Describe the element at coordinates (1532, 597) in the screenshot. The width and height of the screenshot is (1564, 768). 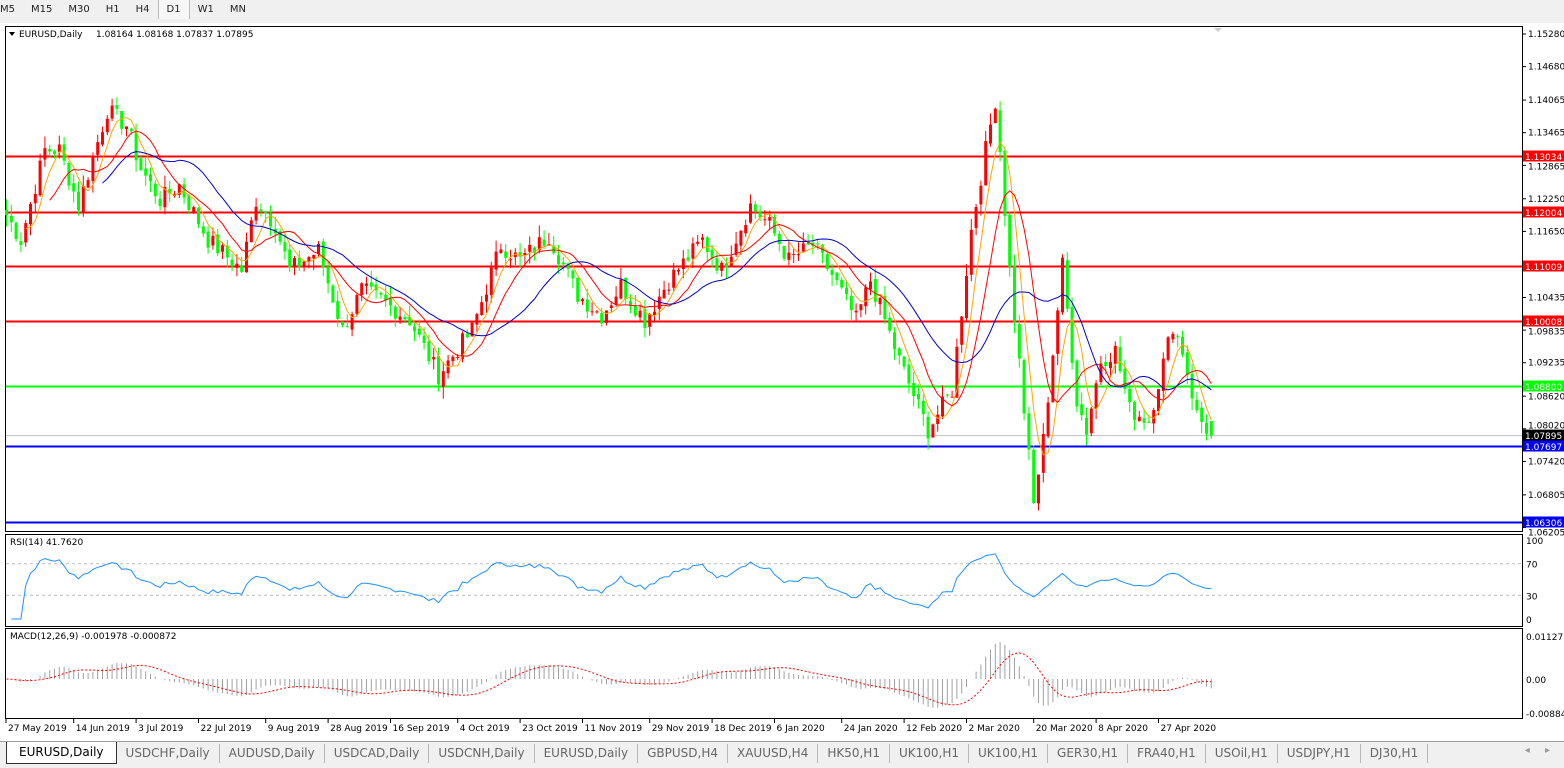
I see `rsi-tick-label: 30` at that location.